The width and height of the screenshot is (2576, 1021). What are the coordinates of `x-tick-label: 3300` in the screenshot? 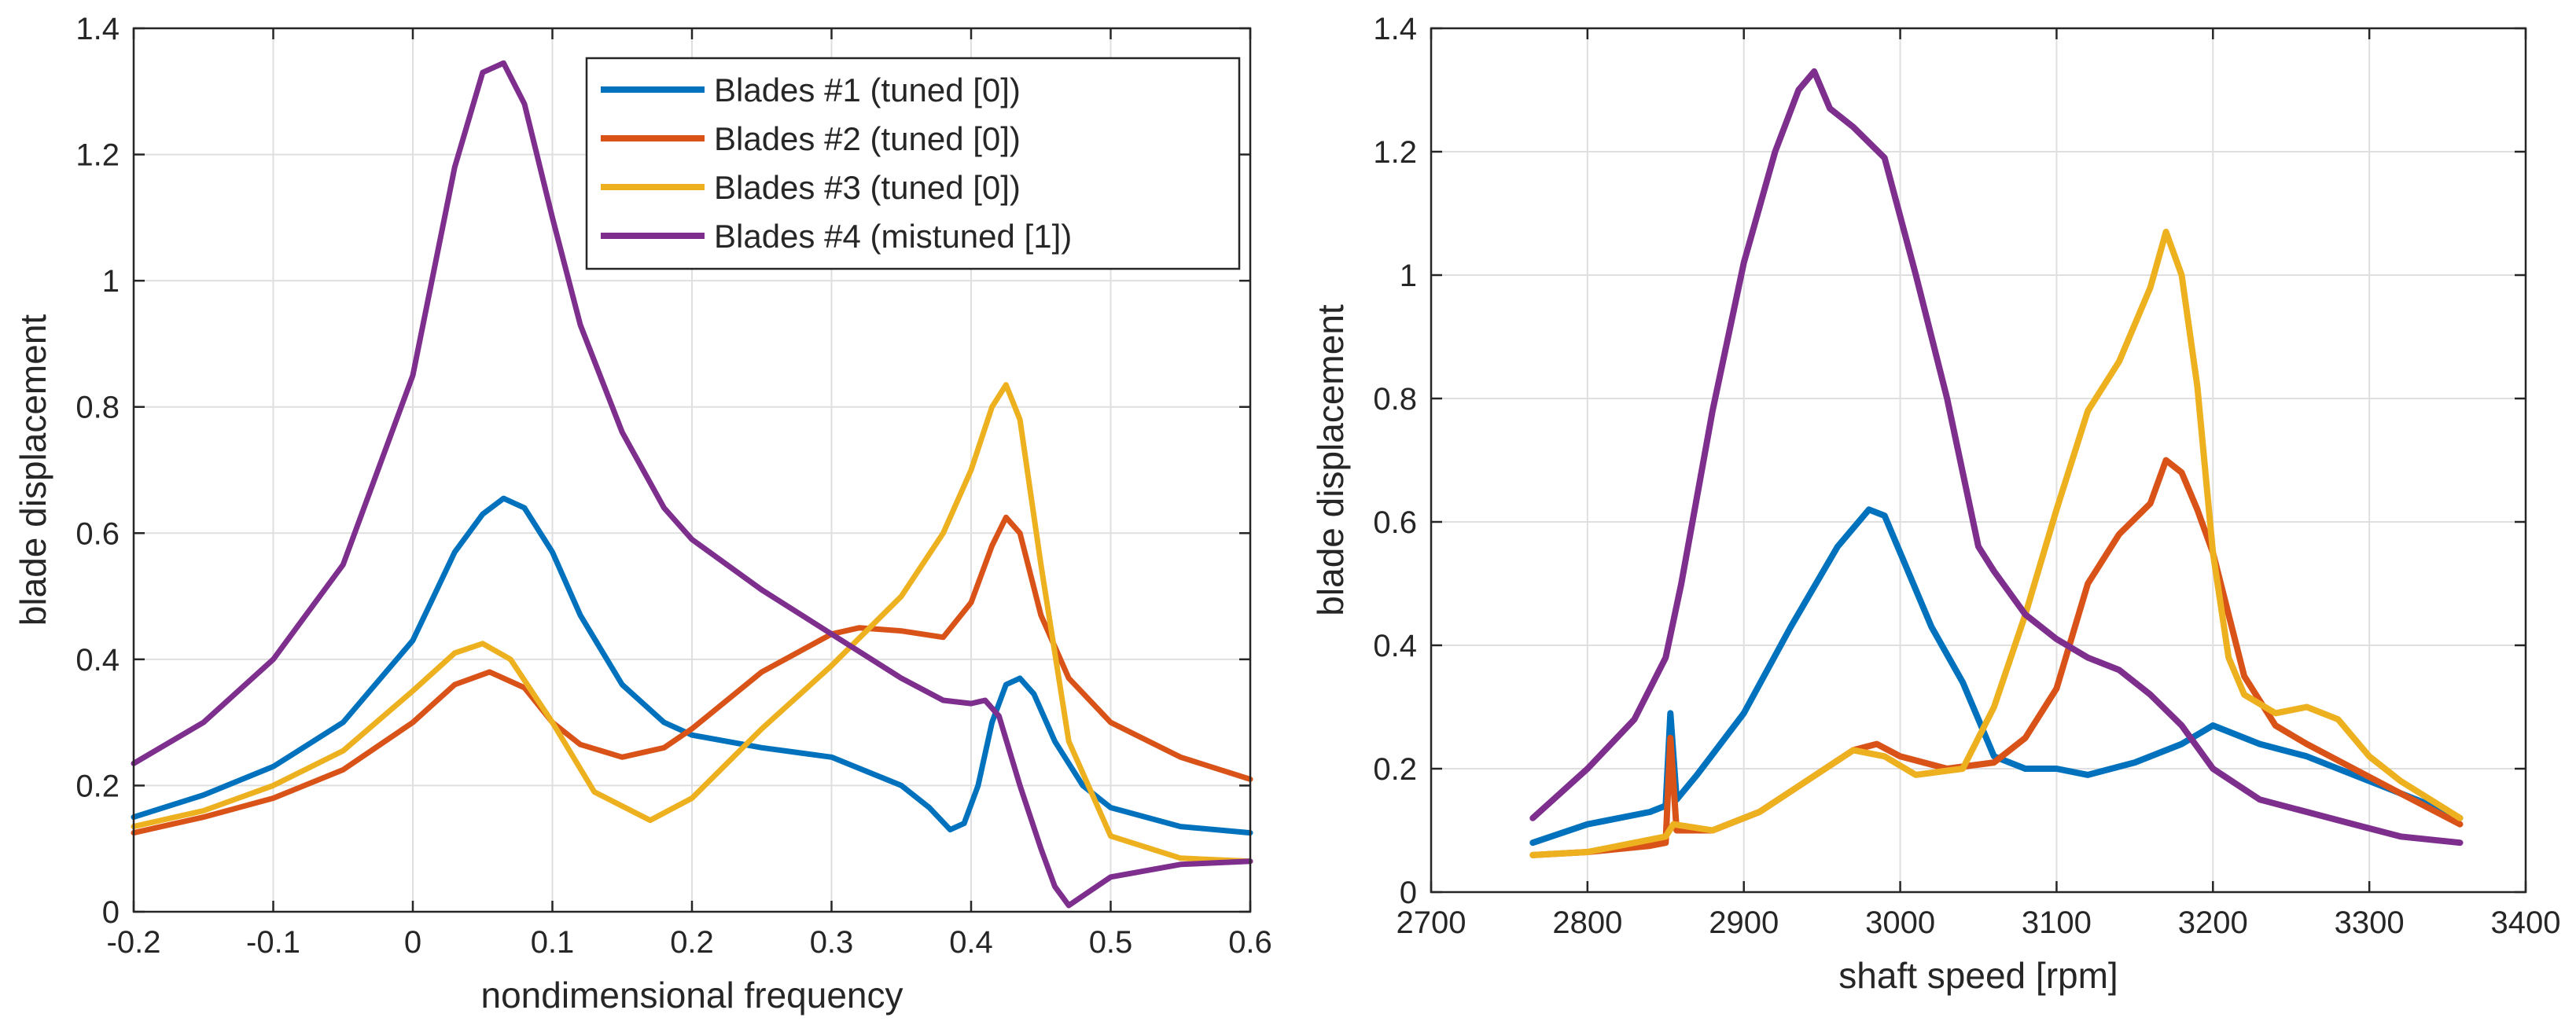 It's located at (2370, 923).